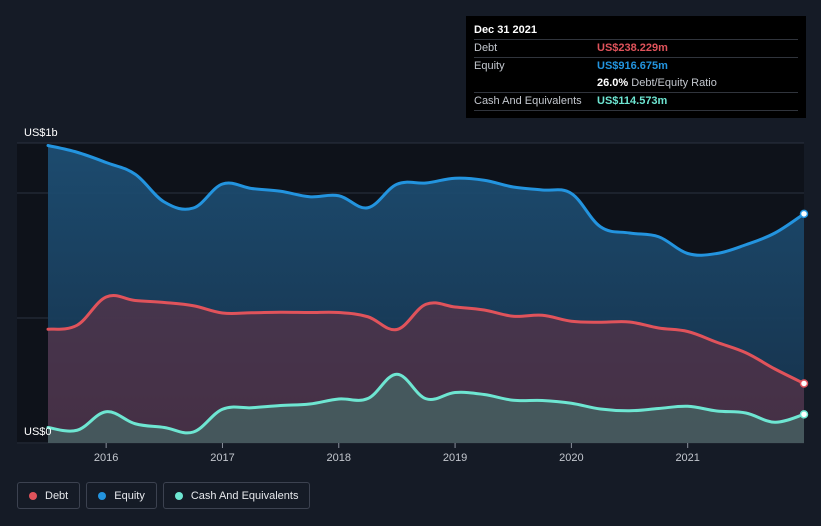 The height and width of the screenshot is (526, 821). What do you see at coordinates (41, 133) in the screenshot?
I see `y-tick-label-top: US$1b` at bounding box center [41, 133].